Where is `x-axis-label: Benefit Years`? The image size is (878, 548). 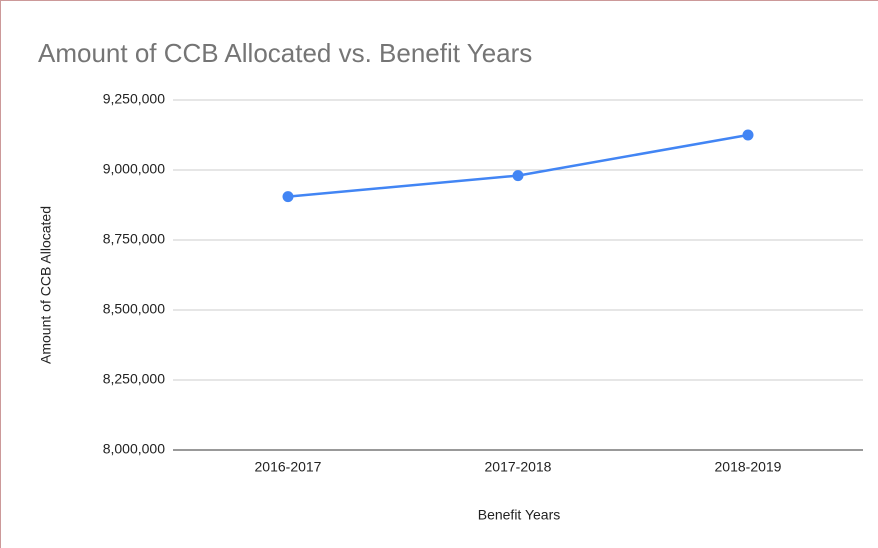 x-axis-label: Benefit Years is located at coordinates (519, 515).